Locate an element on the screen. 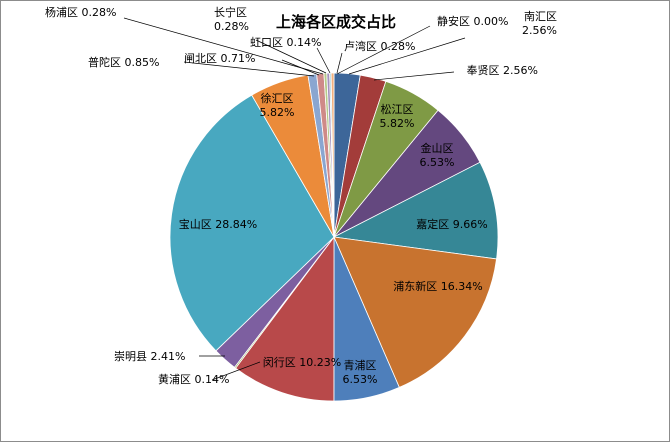 This screenshot has width=670, height=442. data-label-14: 闸北区 0.71% is located at coordinates (219, 58).